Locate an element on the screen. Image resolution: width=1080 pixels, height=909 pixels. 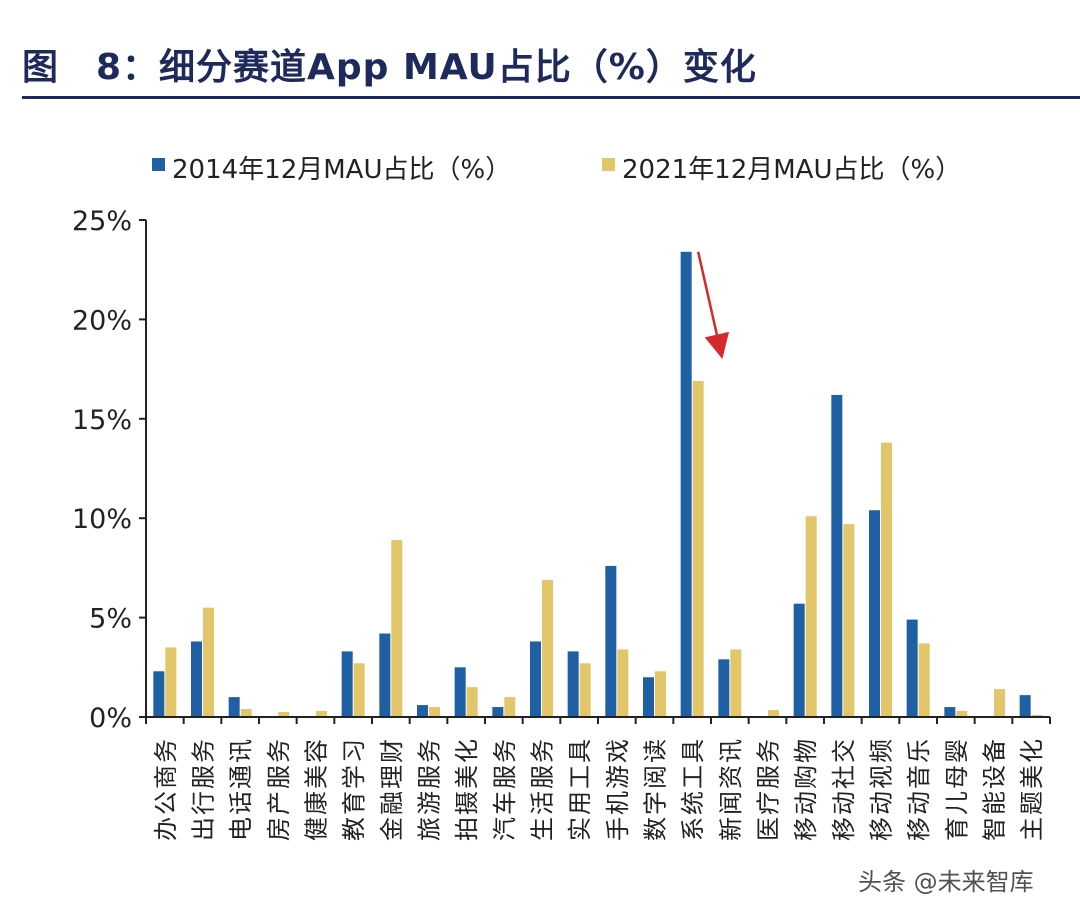
watermark: 头条 @未来智库 is located at coordinates (946, 882).